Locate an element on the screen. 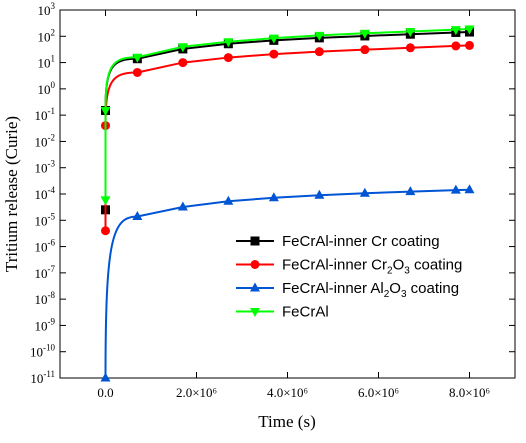  legend-label: FeCrAl-inner Cr coating is located at coordinates (361, 241).